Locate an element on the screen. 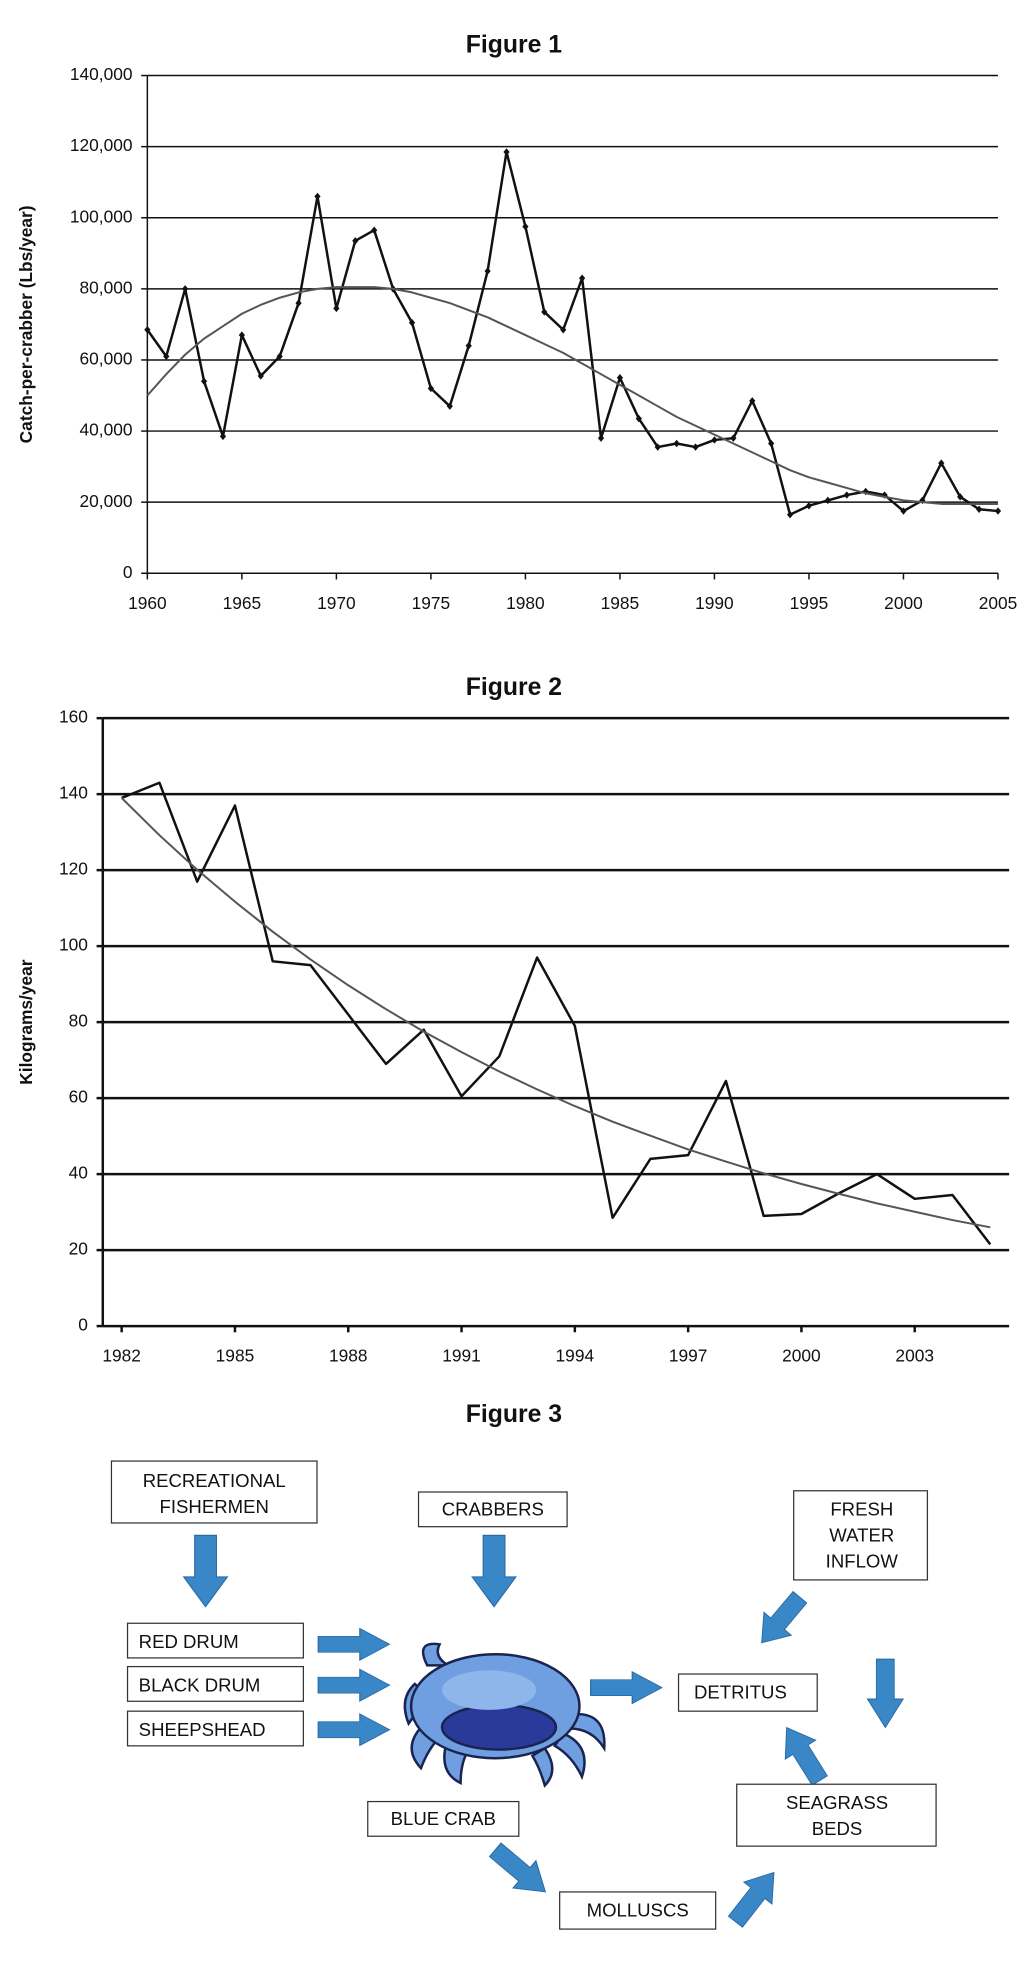 This screenshot has width=1024, height=1970. x-tick-label: 2000 is located at coordinates (801, 1356).